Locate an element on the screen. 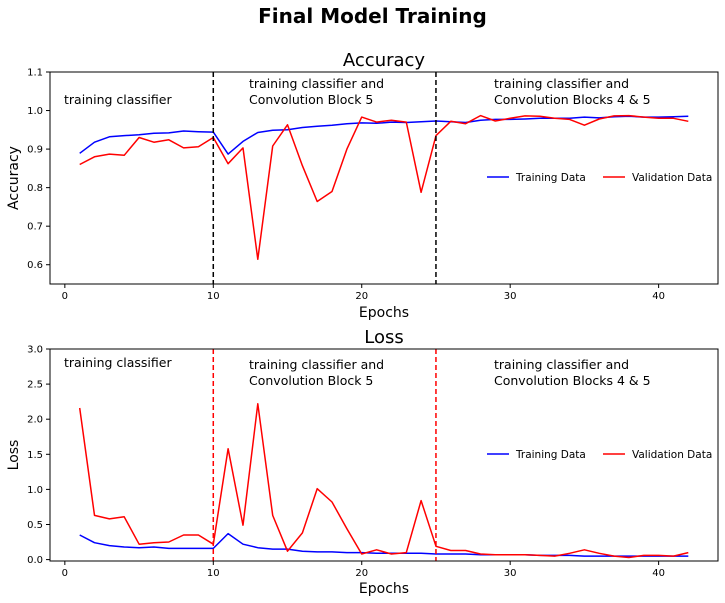 The image size is (725, 603). accuracy-annotation-2: Convolution Block 5 is located at coordinates (311, 99).